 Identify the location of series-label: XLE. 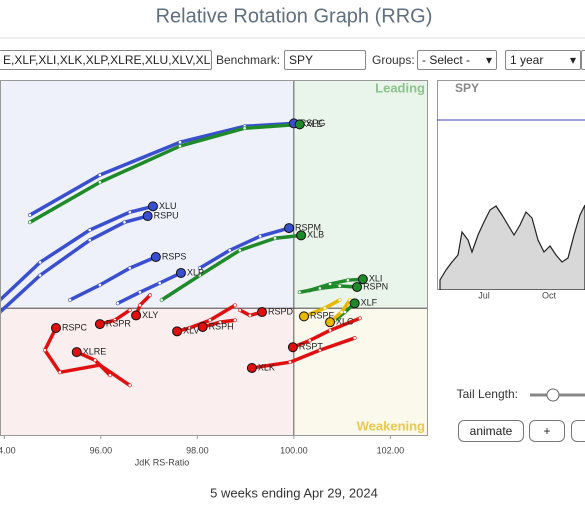
(314, 124).